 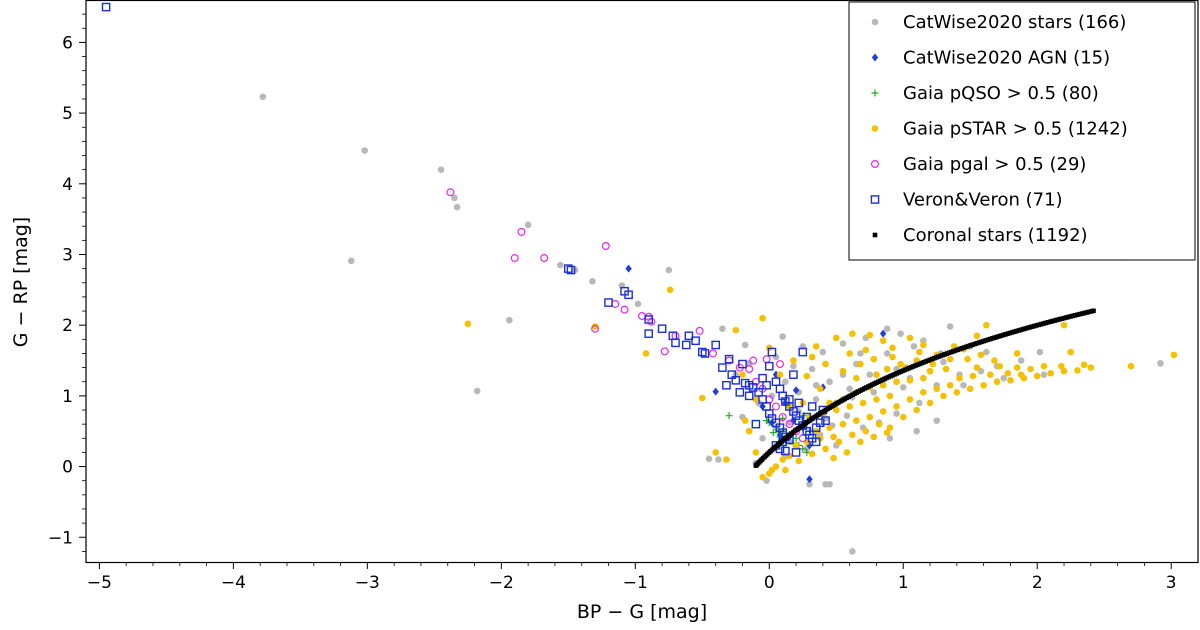 I want to click on y-axis: −1 0 1 2 3 4 5 6, so click(x=67, y=282).